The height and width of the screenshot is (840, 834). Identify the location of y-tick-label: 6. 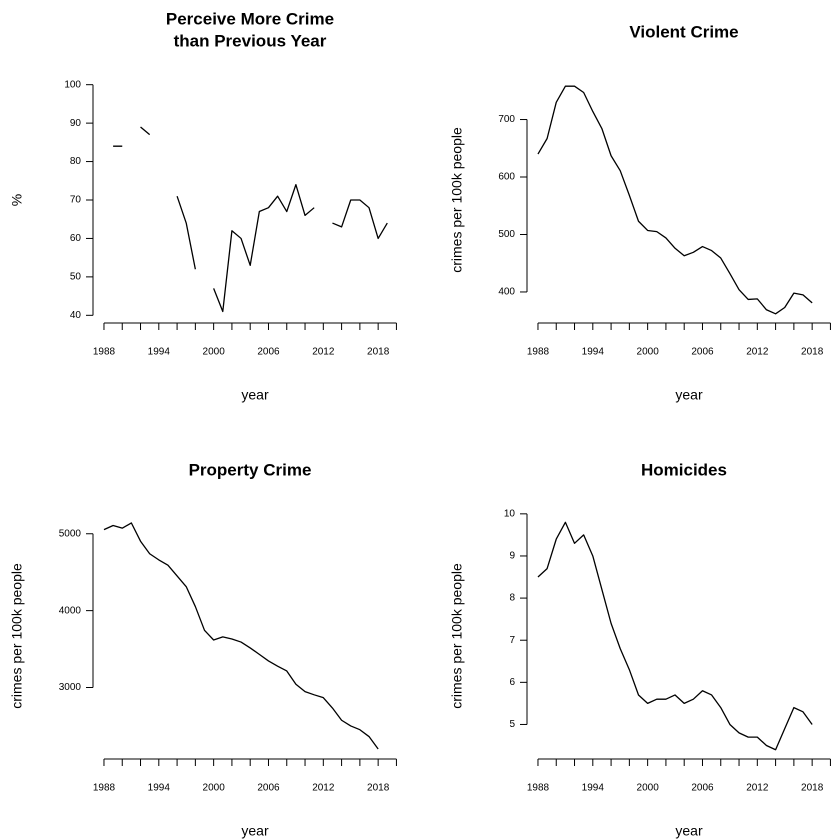
(512, 682).